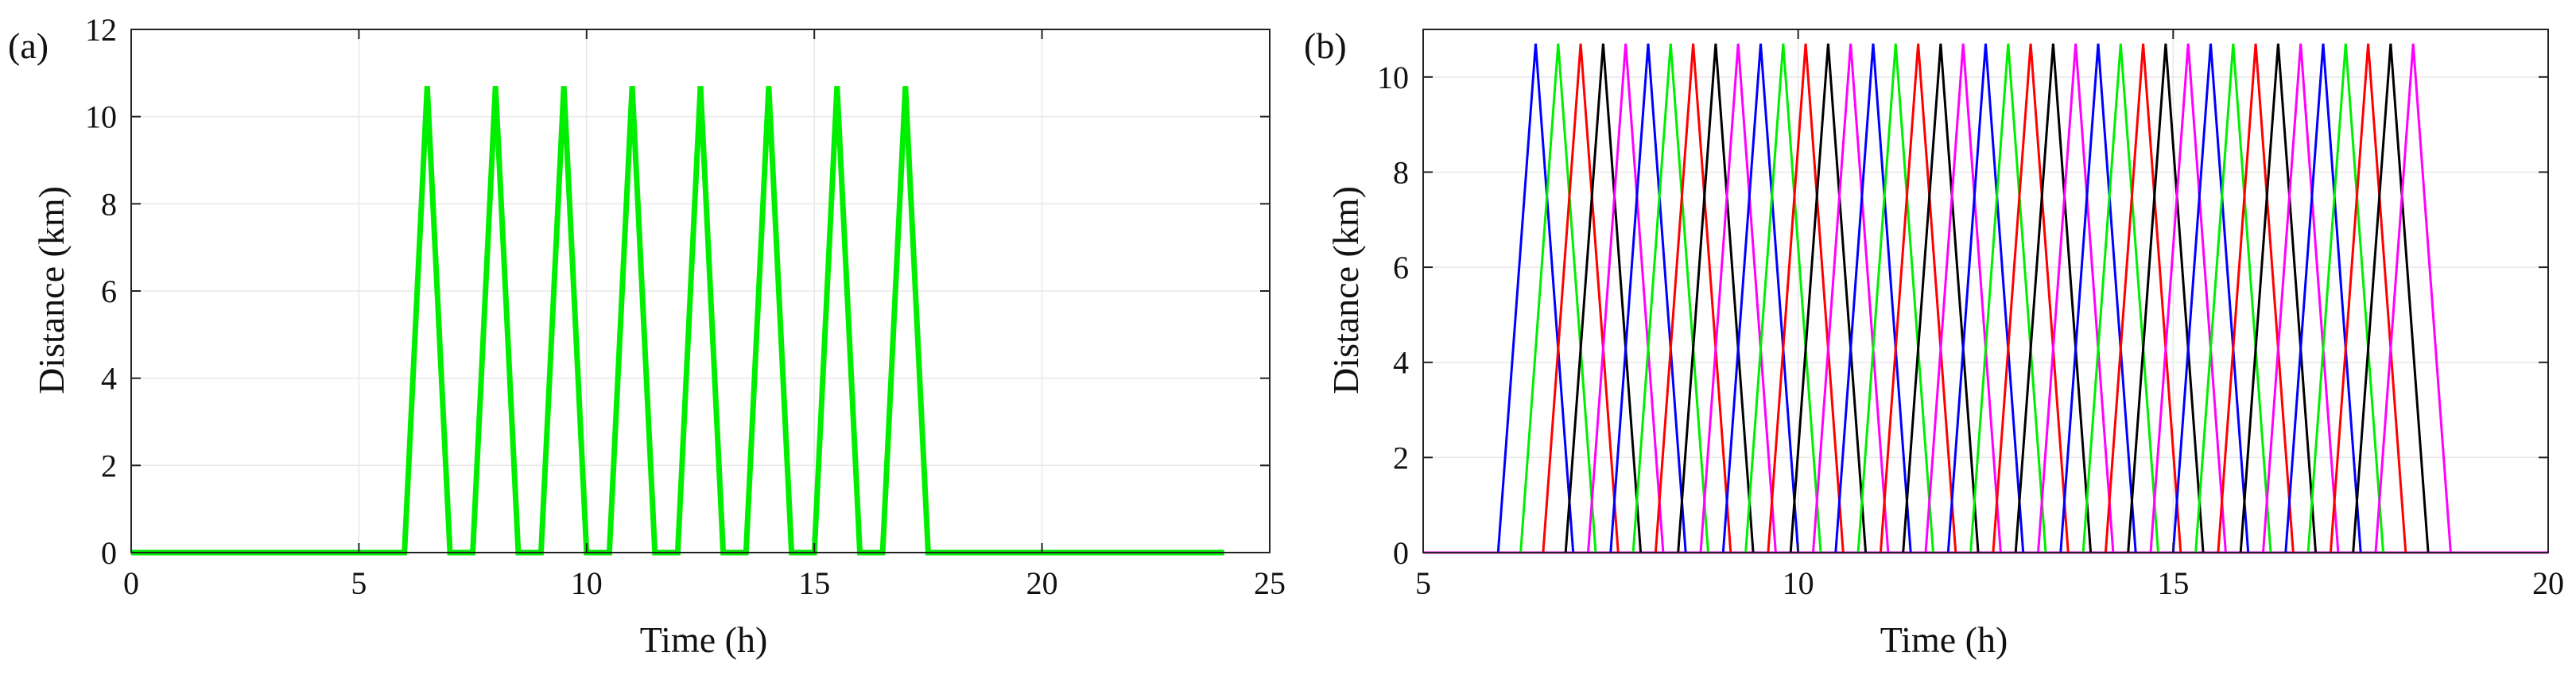 This screenshot has height=679, width=2576. I want to click on panel-b-x-tick-label: 15, so click(2173, 583).